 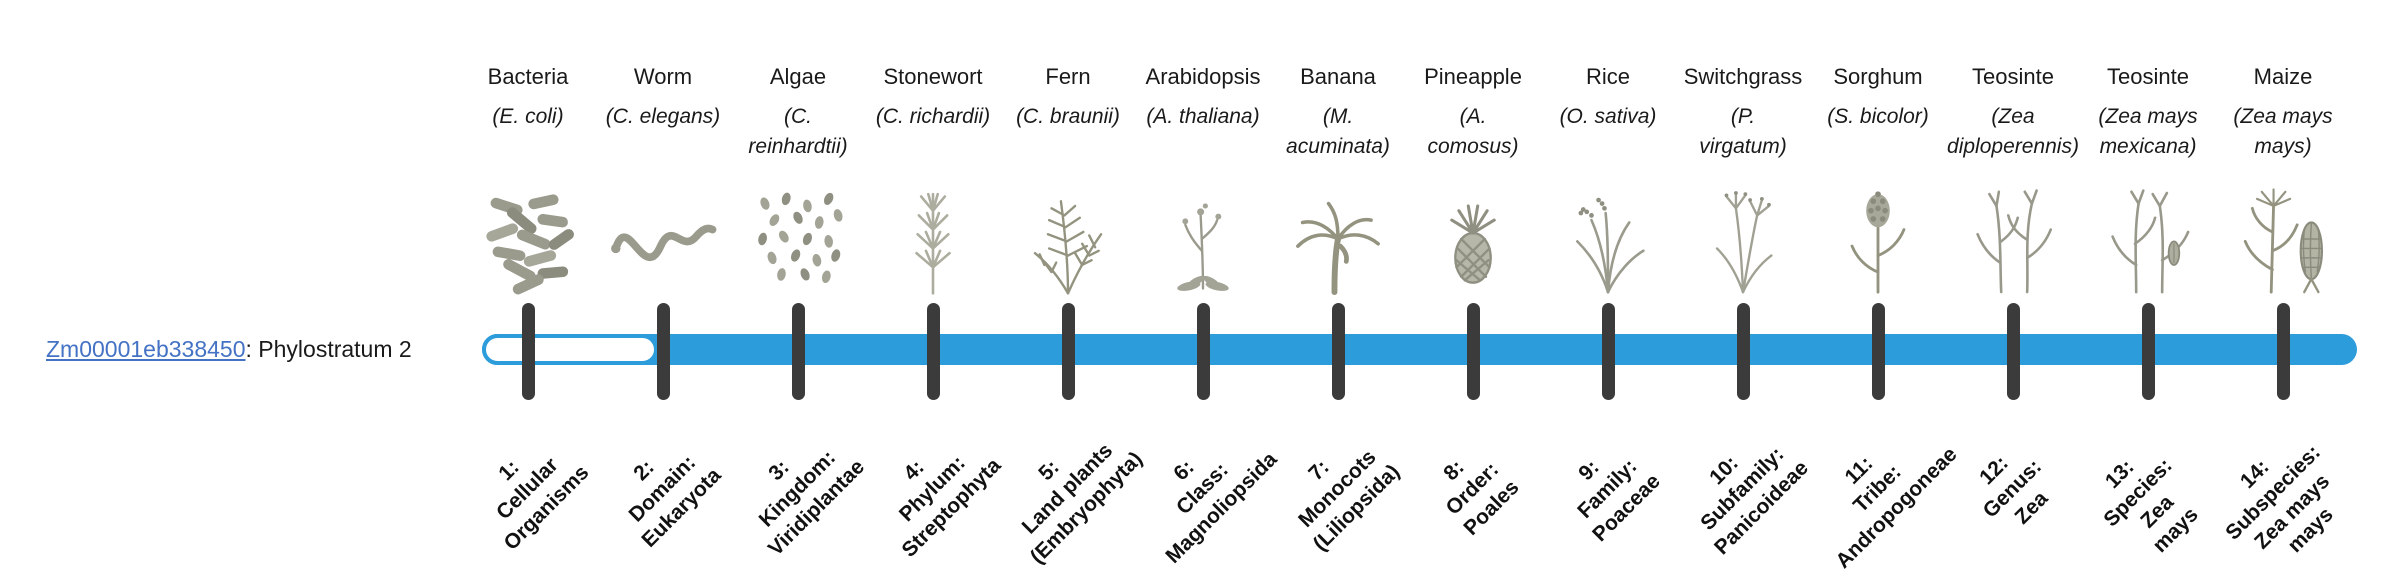 I want to click on species-name: Algae, so click(x=798, y=76).